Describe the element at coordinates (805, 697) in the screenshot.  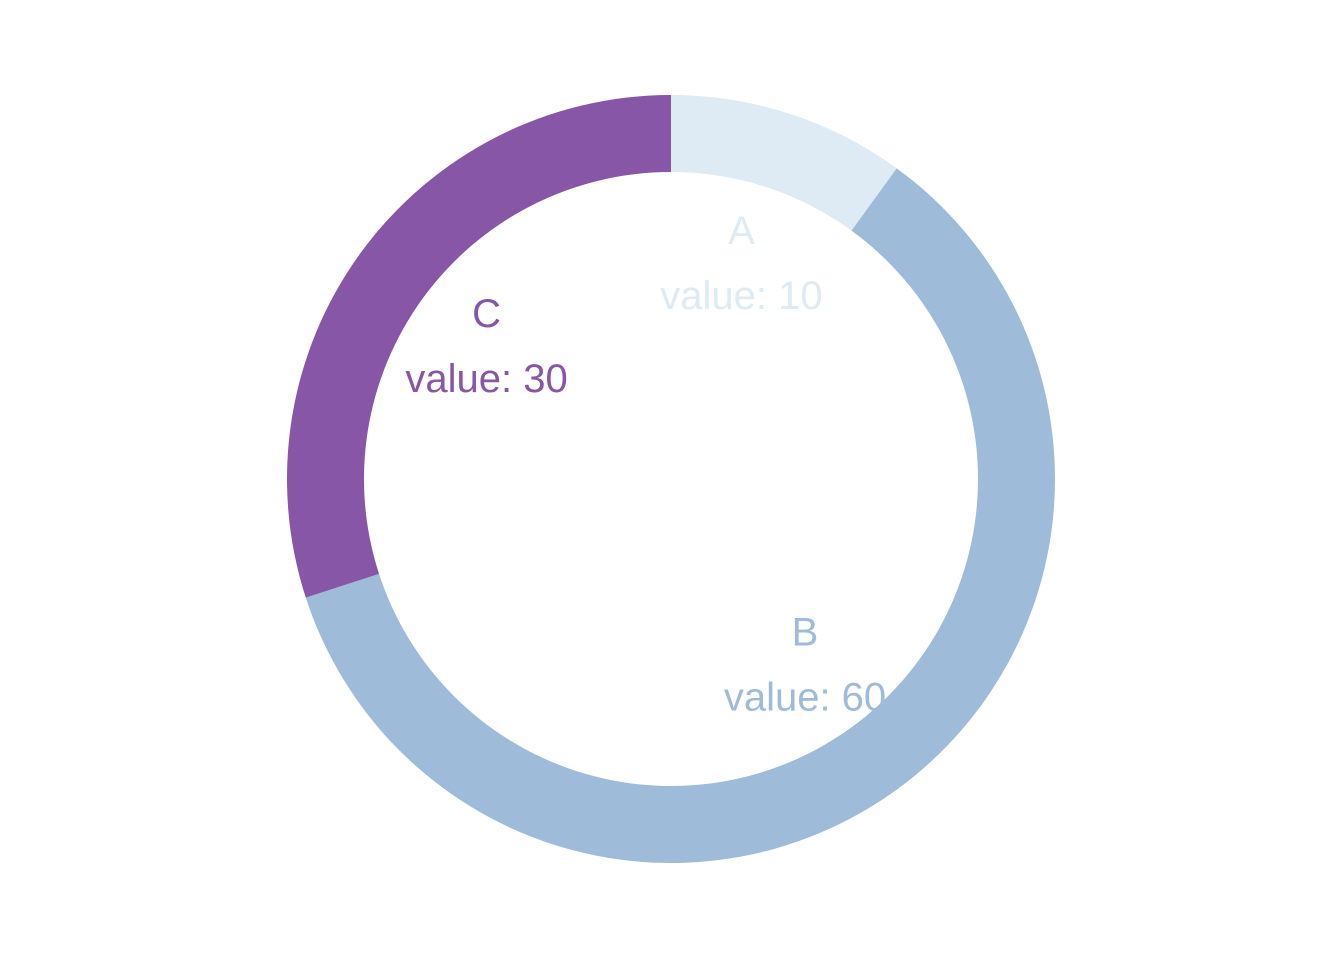
I see `slice-value-label-b: value: 60` at that location.